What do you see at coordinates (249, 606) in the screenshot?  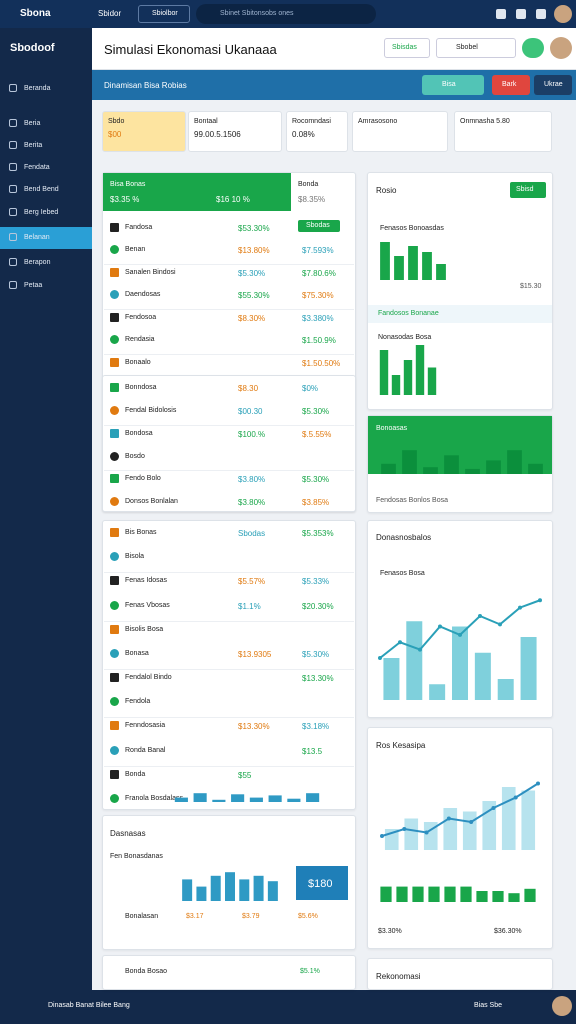 I see `row-value: $1.1%` at bounding box center [249, 606].